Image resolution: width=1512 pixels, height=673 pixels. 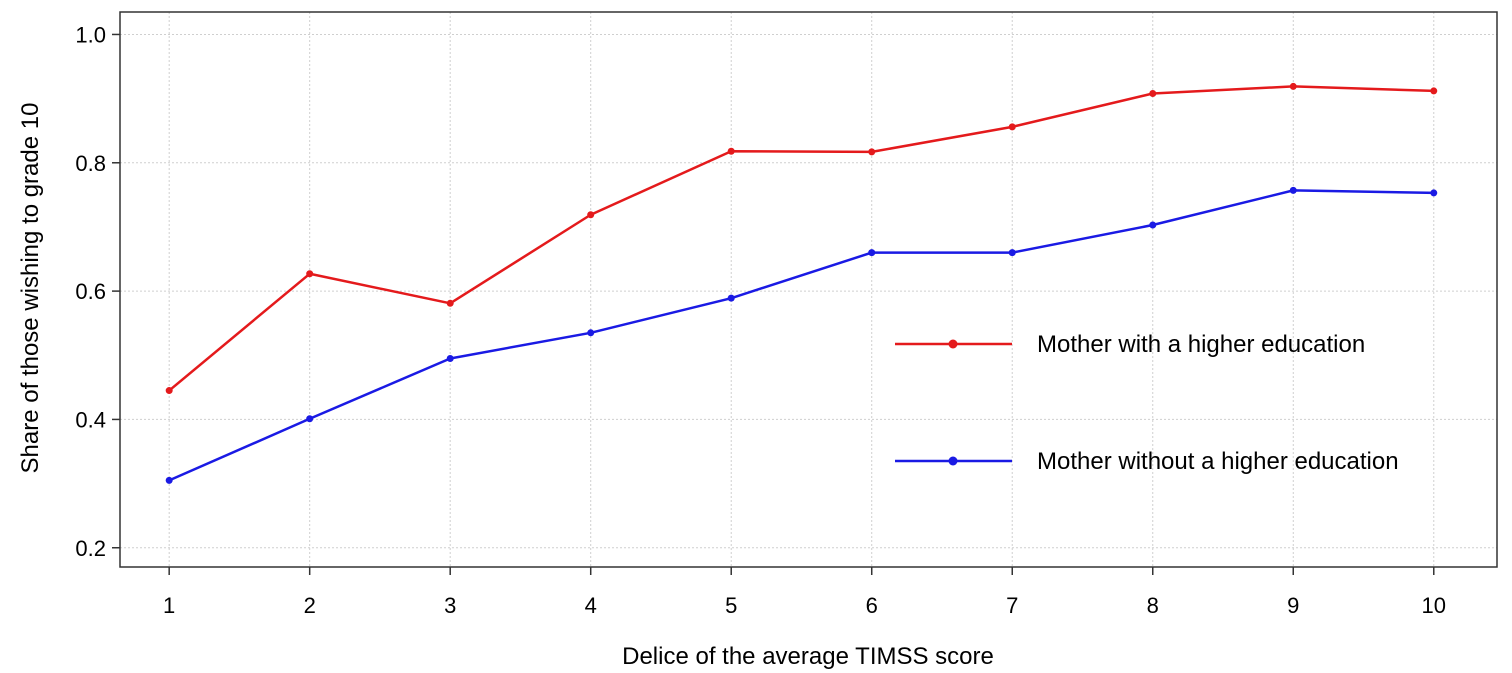 I want to click on y-tick-label: 0.4, so click(x=90, y=419).